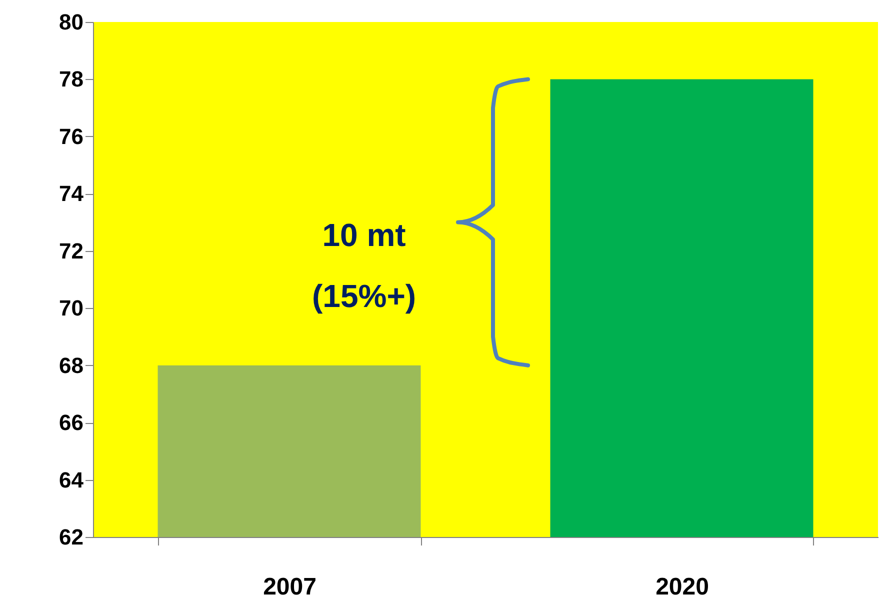 The width and height of the screenshot is (885, 610). I want to click on y-tick-label: 80, so click(71, 22).